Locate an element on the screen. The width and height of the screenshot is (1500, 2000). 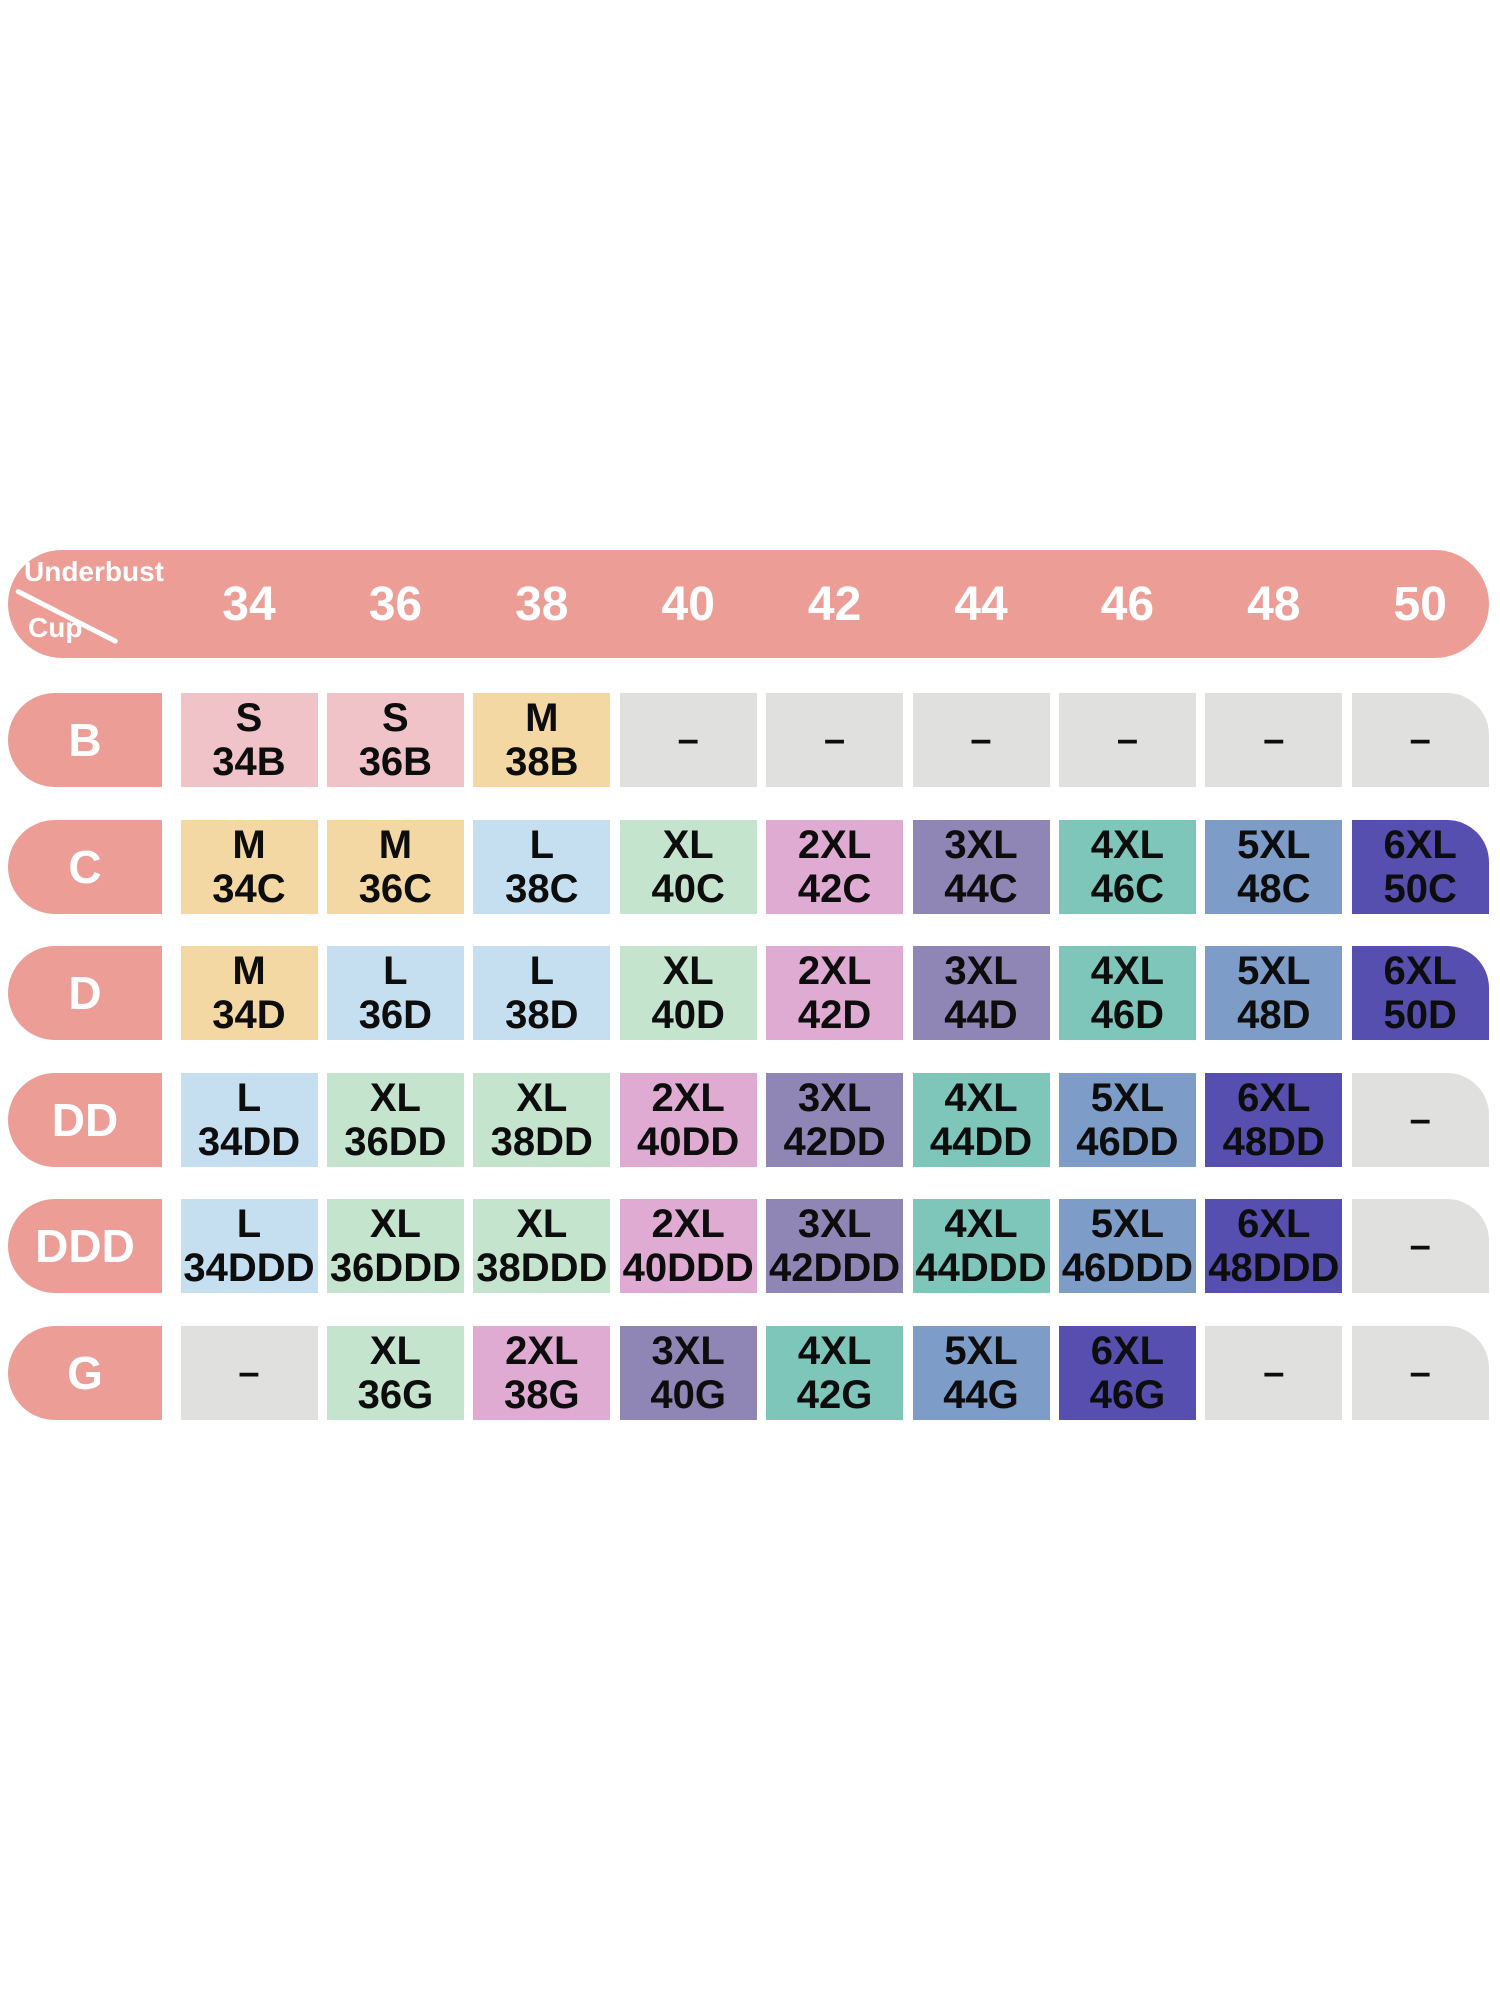
cell-code-label: 46G is located at coordinates (1127, 1394).